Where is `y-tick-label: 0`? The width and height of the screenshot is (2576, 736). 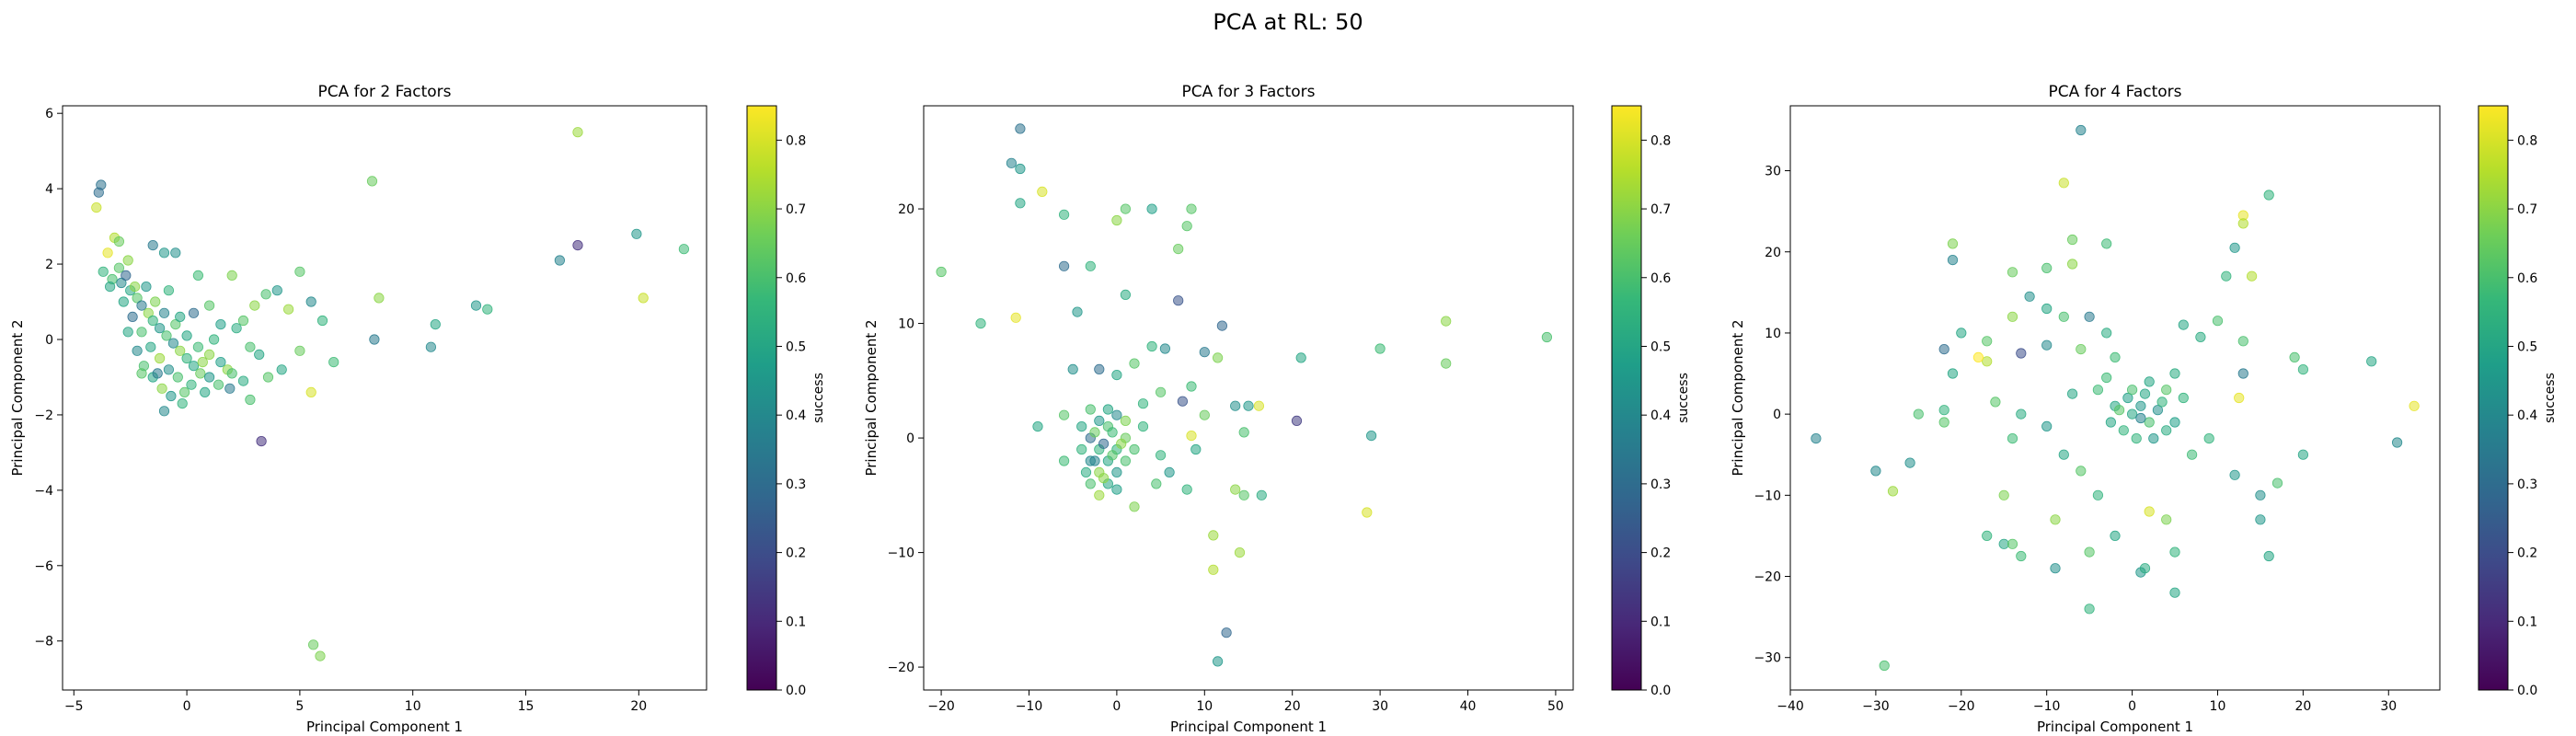 y-tick-label: 0 is located at coordinates (1777, 415).